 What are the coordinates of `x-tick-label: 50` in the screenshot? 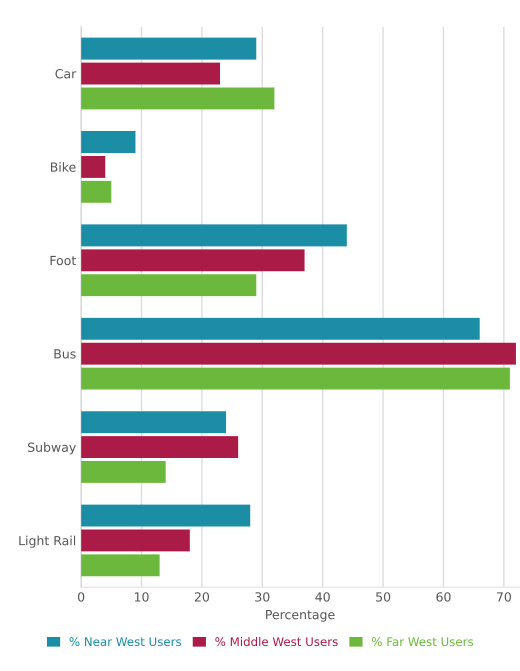 It's located at (383, 597).